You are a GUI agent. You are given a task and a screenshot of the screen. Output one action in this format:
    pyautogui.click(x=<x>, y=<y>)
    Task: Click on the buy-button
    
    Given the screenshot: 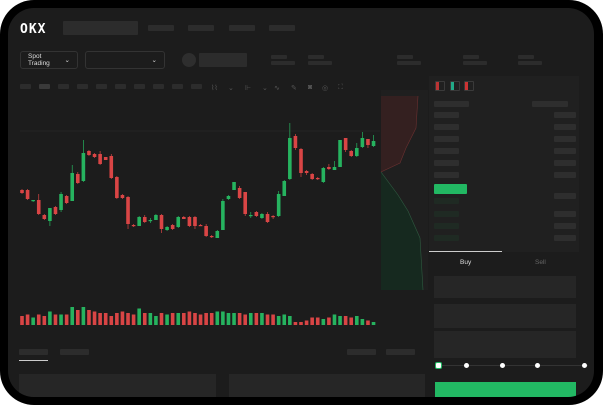 What is the action you would take?
    pyautogui.click(x=505, y=389)
    